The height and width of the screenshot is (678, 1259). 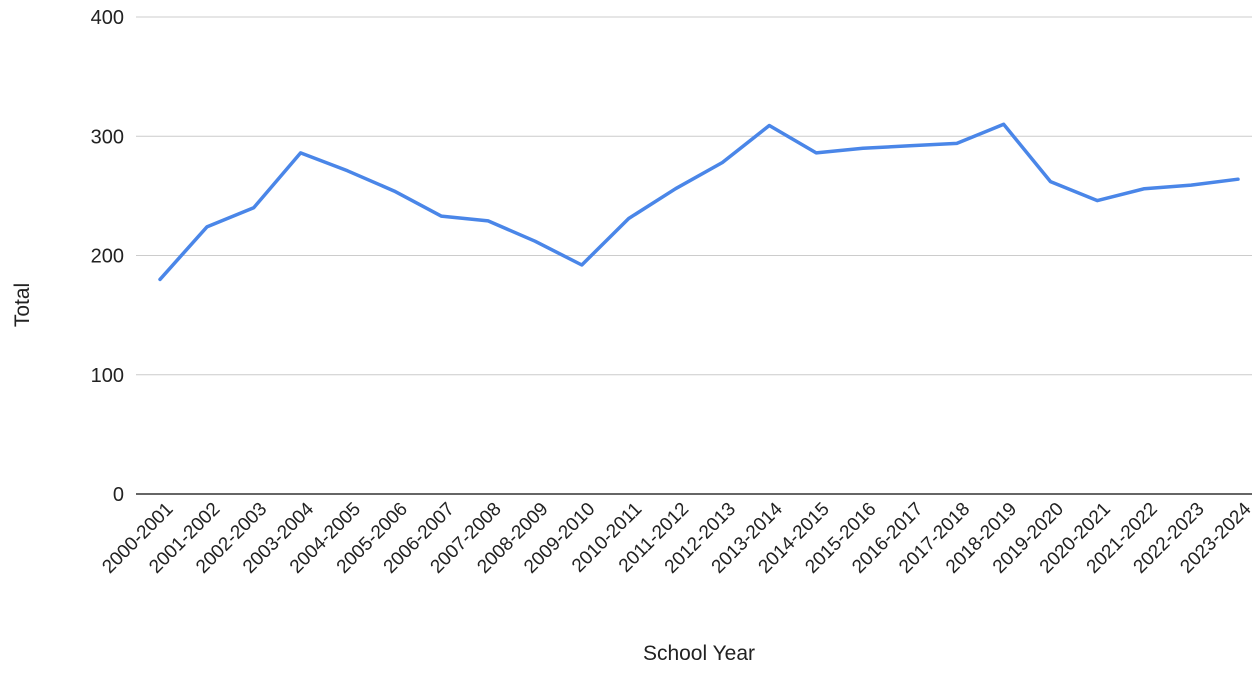 I want to click on y-tick-label: 400, so click(x=107, y=18).